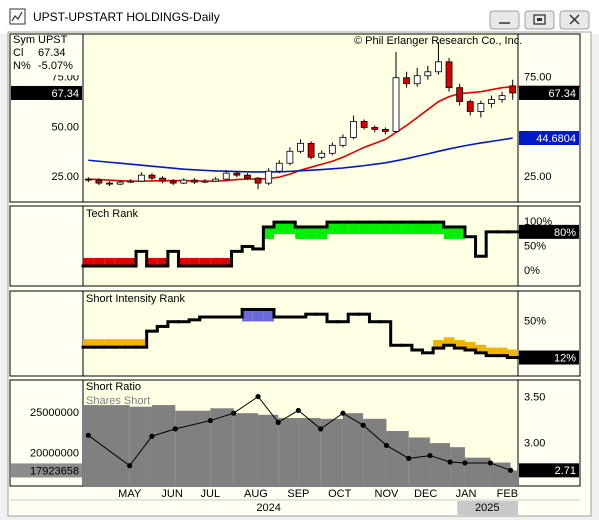  What do you see at coordinates (549, 357) in the screenshot?
I see `last-value-box-bg` at bounding box center [549, 357].